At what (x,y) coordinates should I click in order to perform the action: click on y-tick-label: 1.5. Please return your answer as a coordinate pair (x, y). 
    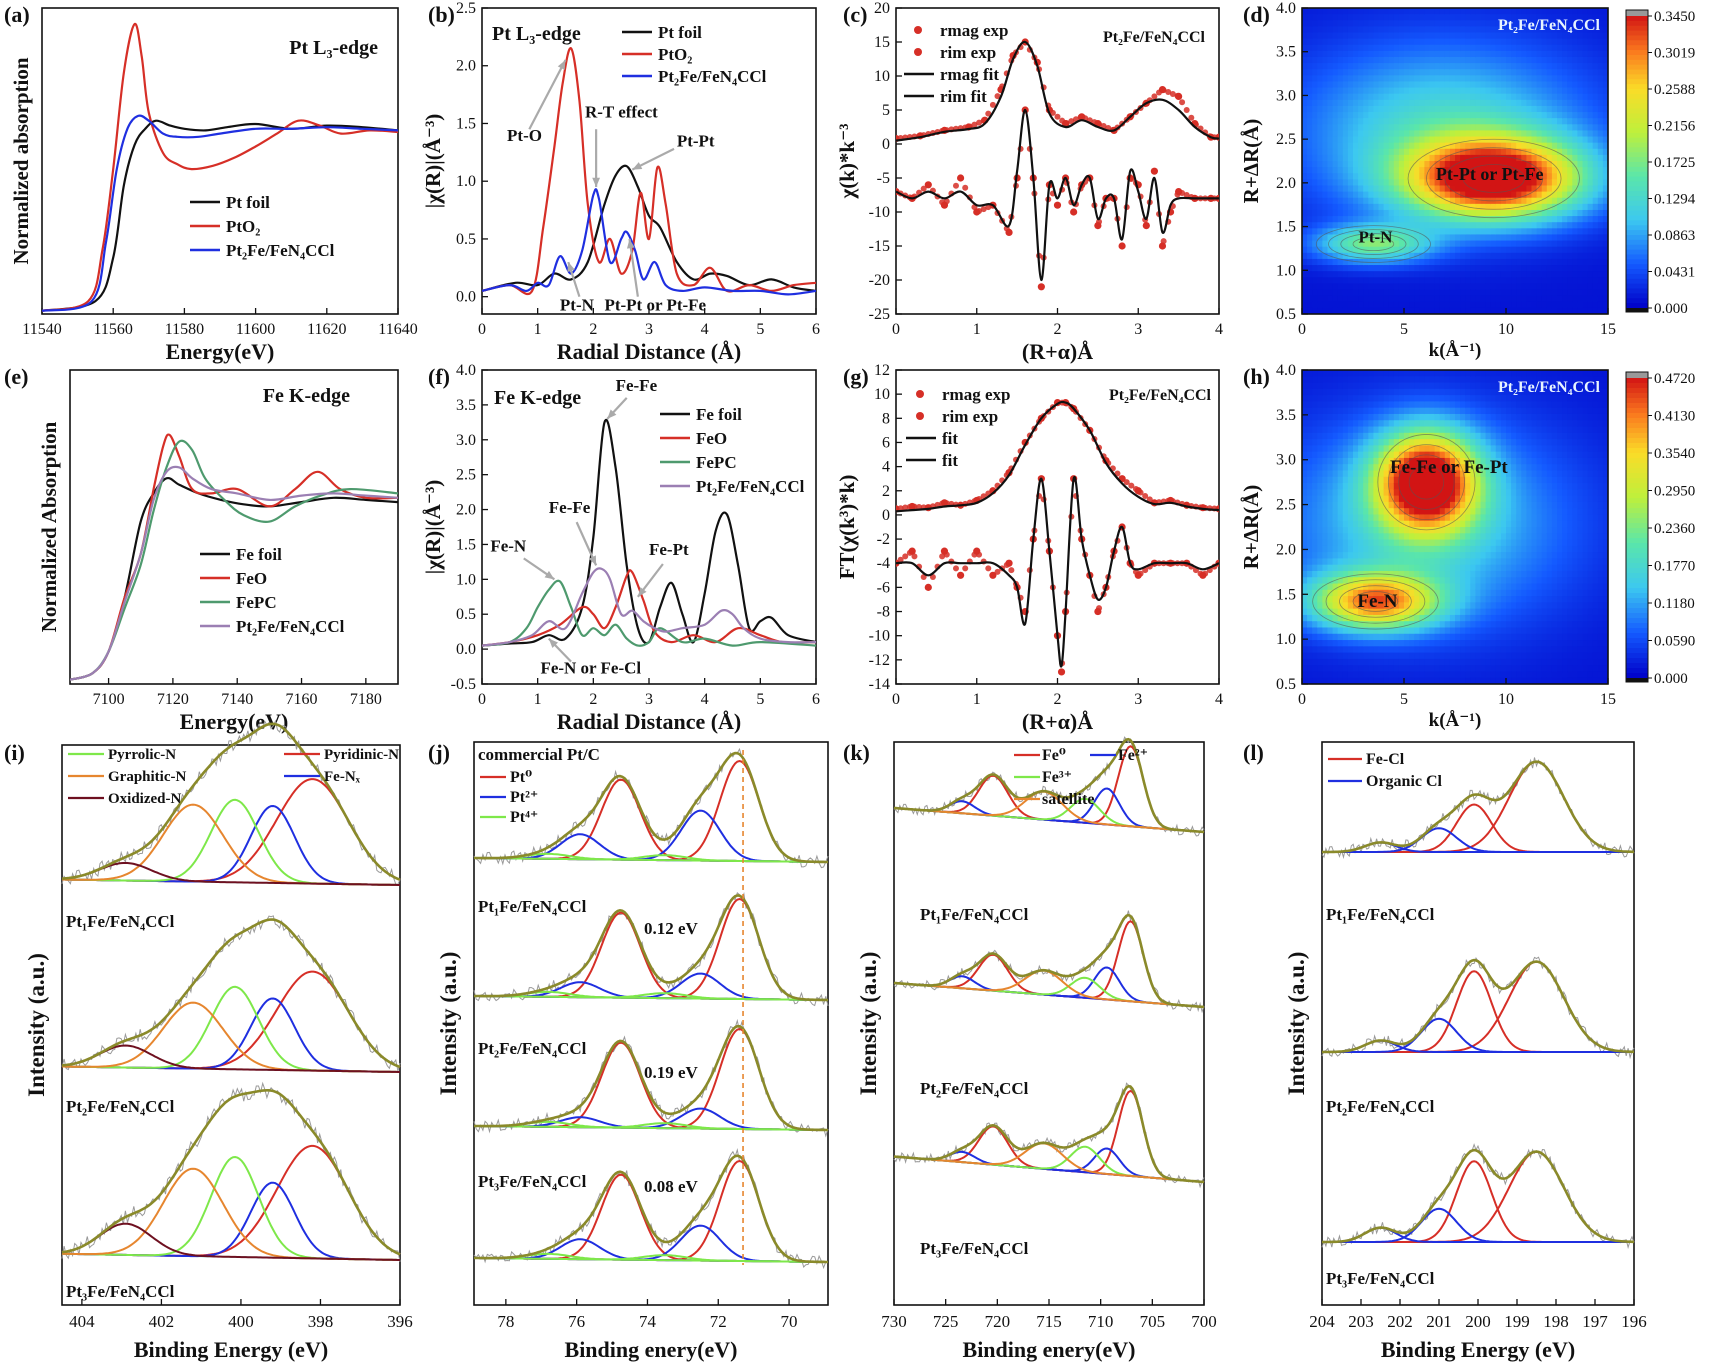
    Looking at the image, I should click on (1286, 594).